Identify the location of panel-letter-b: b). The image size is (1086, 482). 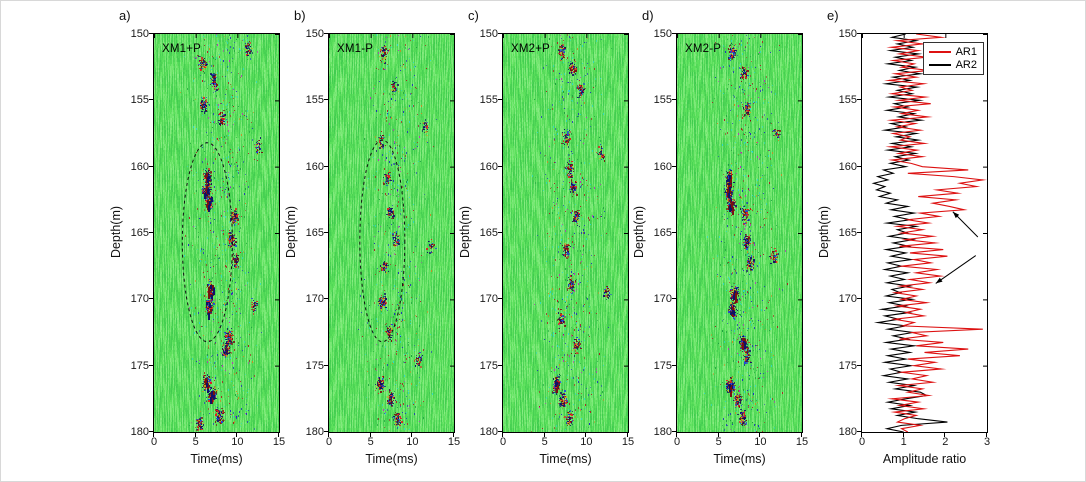
(300, 15).